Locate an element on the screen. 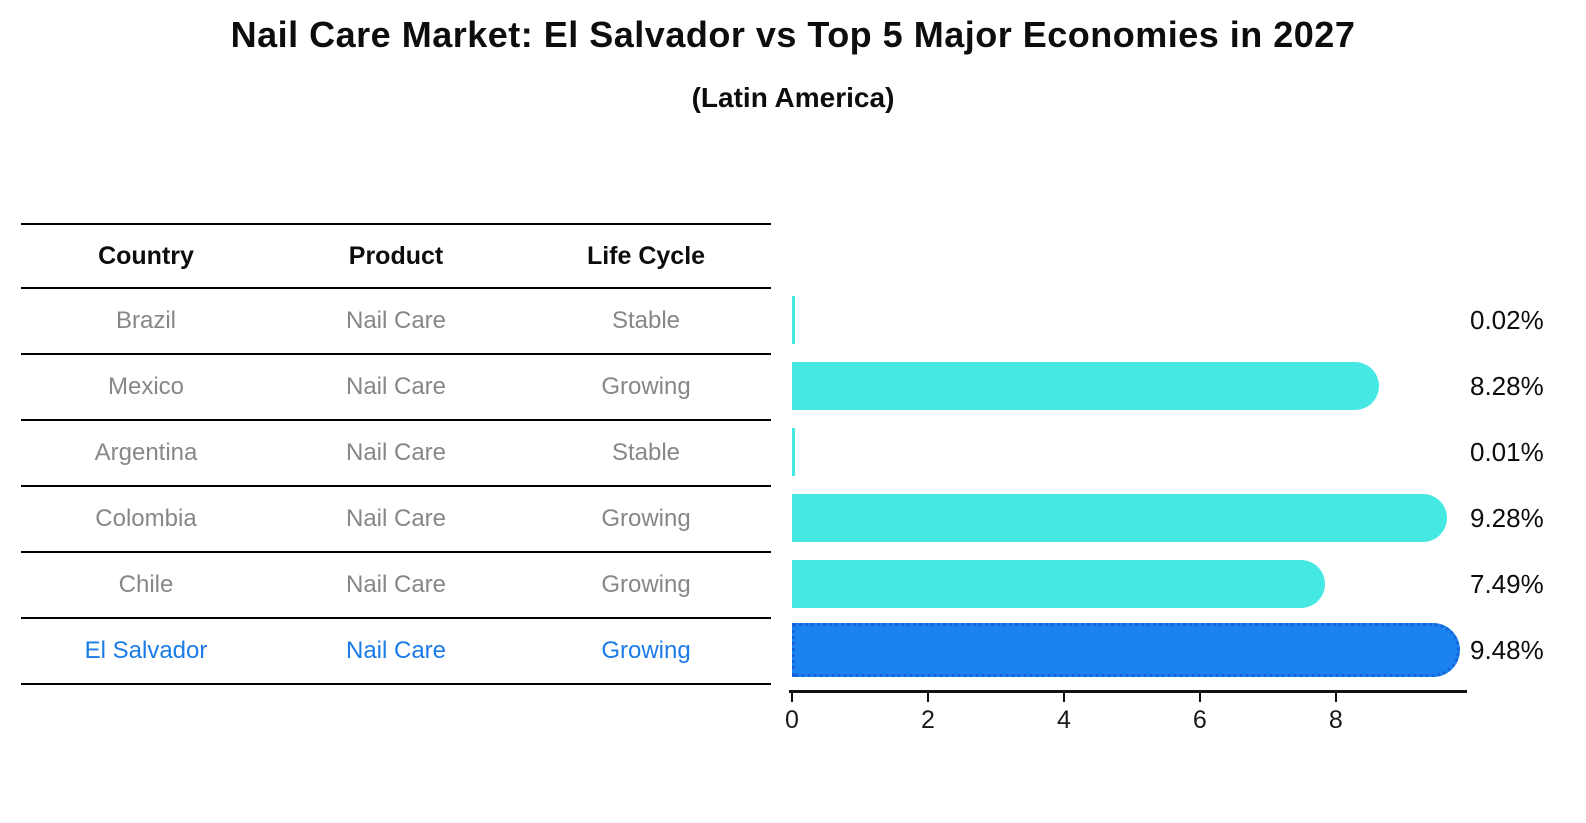  bar-chile is located at coordinates (1058, 584).